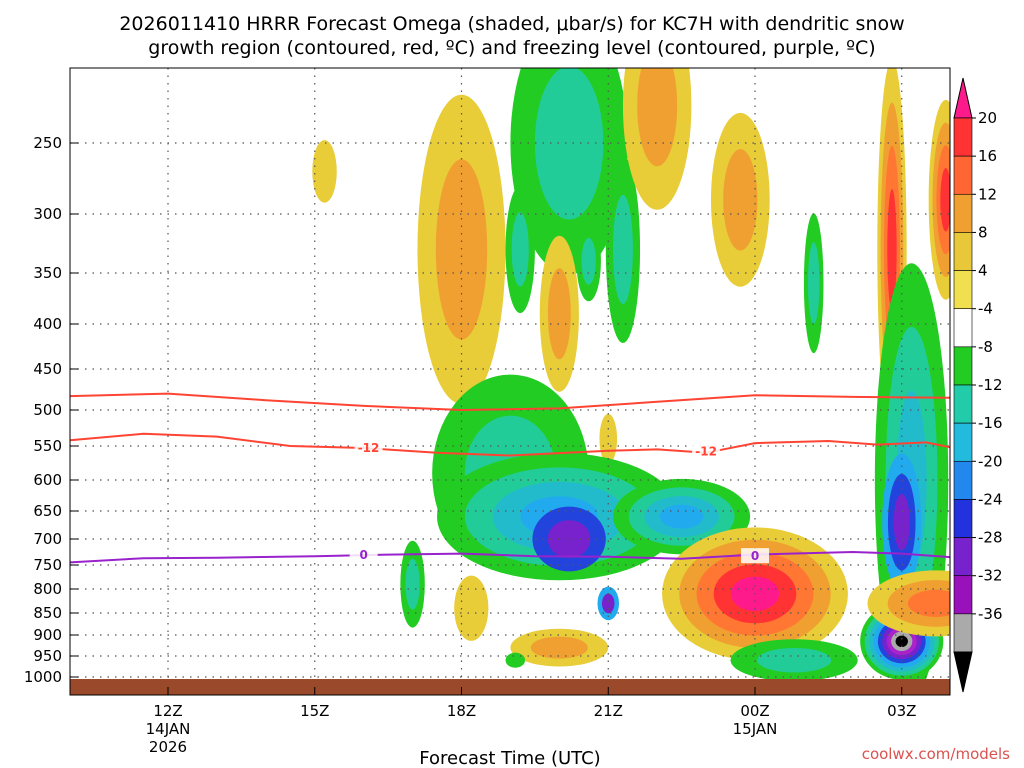  What do you see at coordinates (47, 324) in the screenshot?
I see `y-tick-label-400: 400` at bounding box center [47, 324].